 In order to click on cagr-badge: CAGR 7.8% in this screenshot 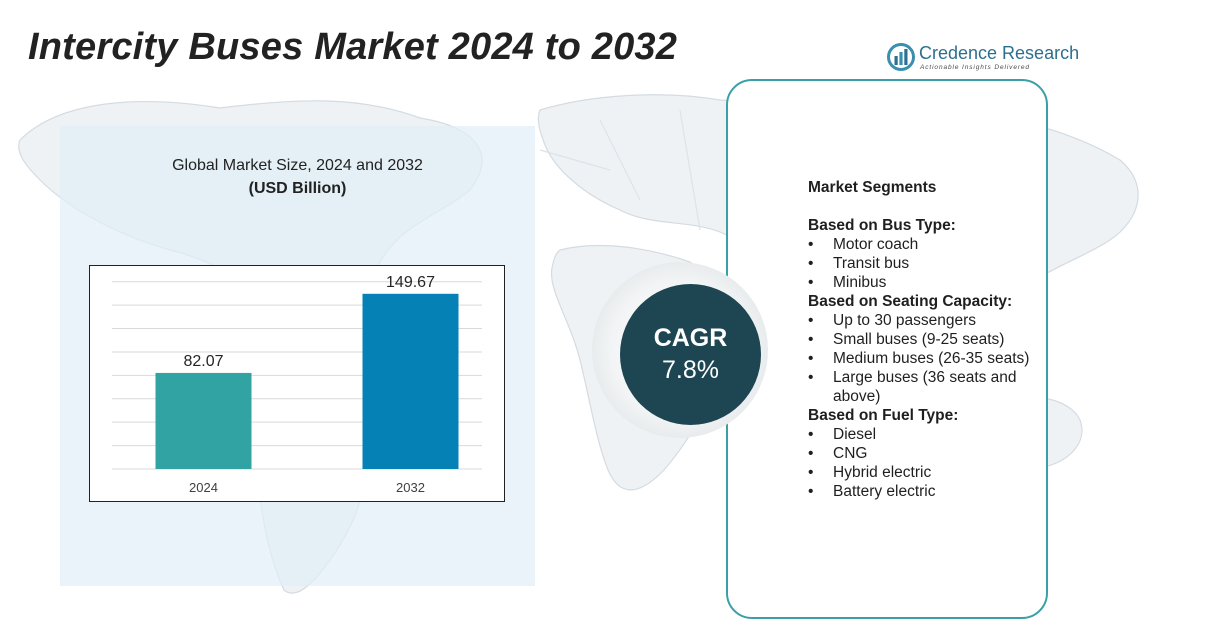, I will do `click(687, 357)`.